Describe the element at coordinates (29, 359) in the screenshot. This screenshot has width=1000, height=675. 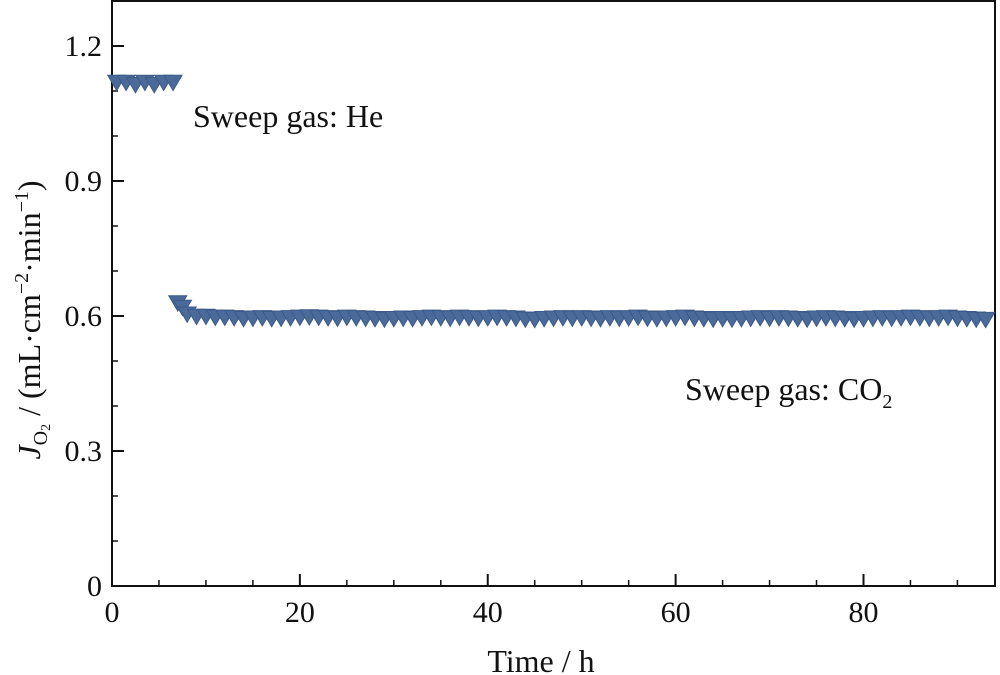
I see `y-axis-title-units-a: / (mL·cm` at that location.